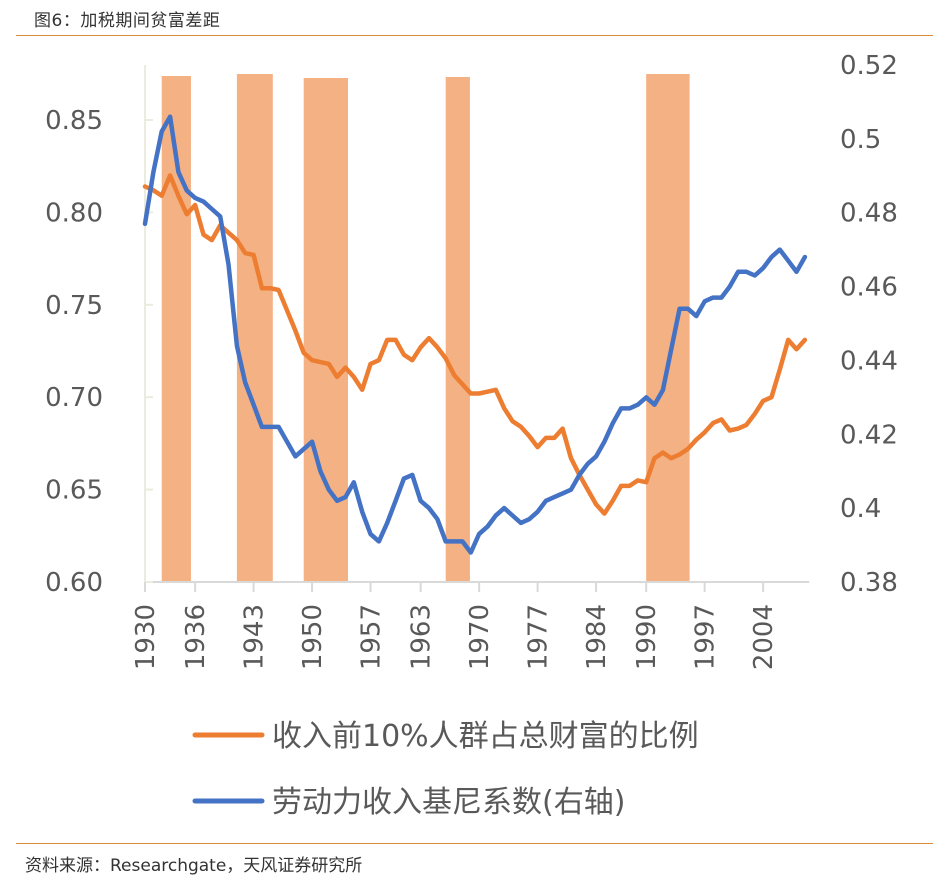 This screenshot has width=949, height=883. I want to click on right-axis-tick-label: 0.48, so click(869, 214).